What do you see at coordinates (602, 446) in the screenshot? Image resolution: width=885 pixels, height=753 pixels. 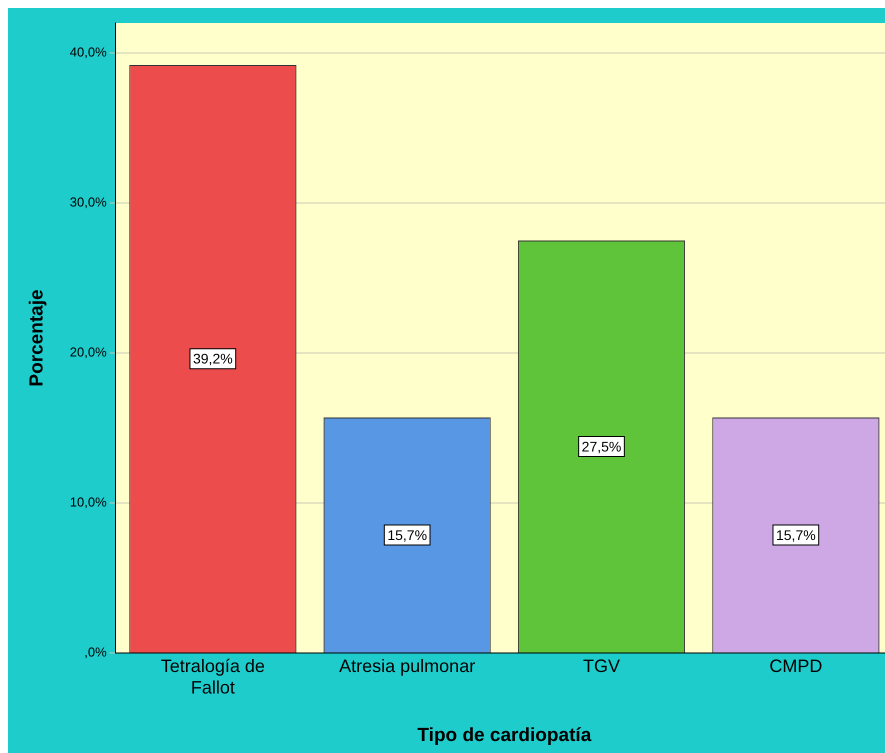 I see `data-label: 27,5%` at bounding box center [602, 446].